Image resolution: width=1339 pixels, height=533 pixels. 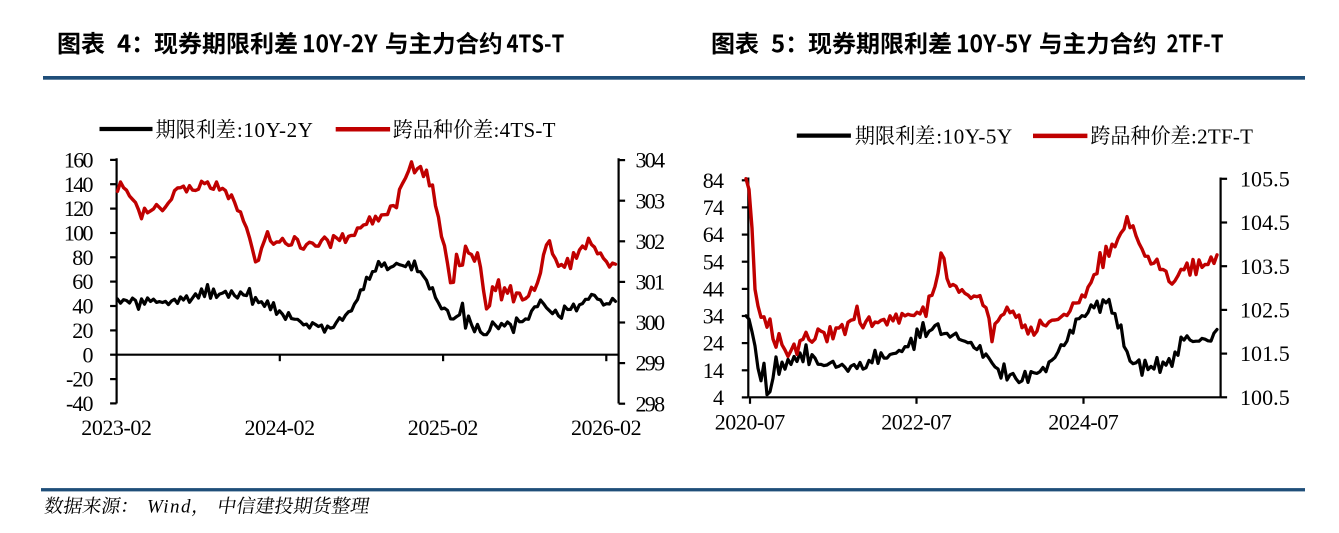 What do you see at coordinates (79, 184) in the screenshot?
I see `svg-text: 140` at bounding box center [79, 184].